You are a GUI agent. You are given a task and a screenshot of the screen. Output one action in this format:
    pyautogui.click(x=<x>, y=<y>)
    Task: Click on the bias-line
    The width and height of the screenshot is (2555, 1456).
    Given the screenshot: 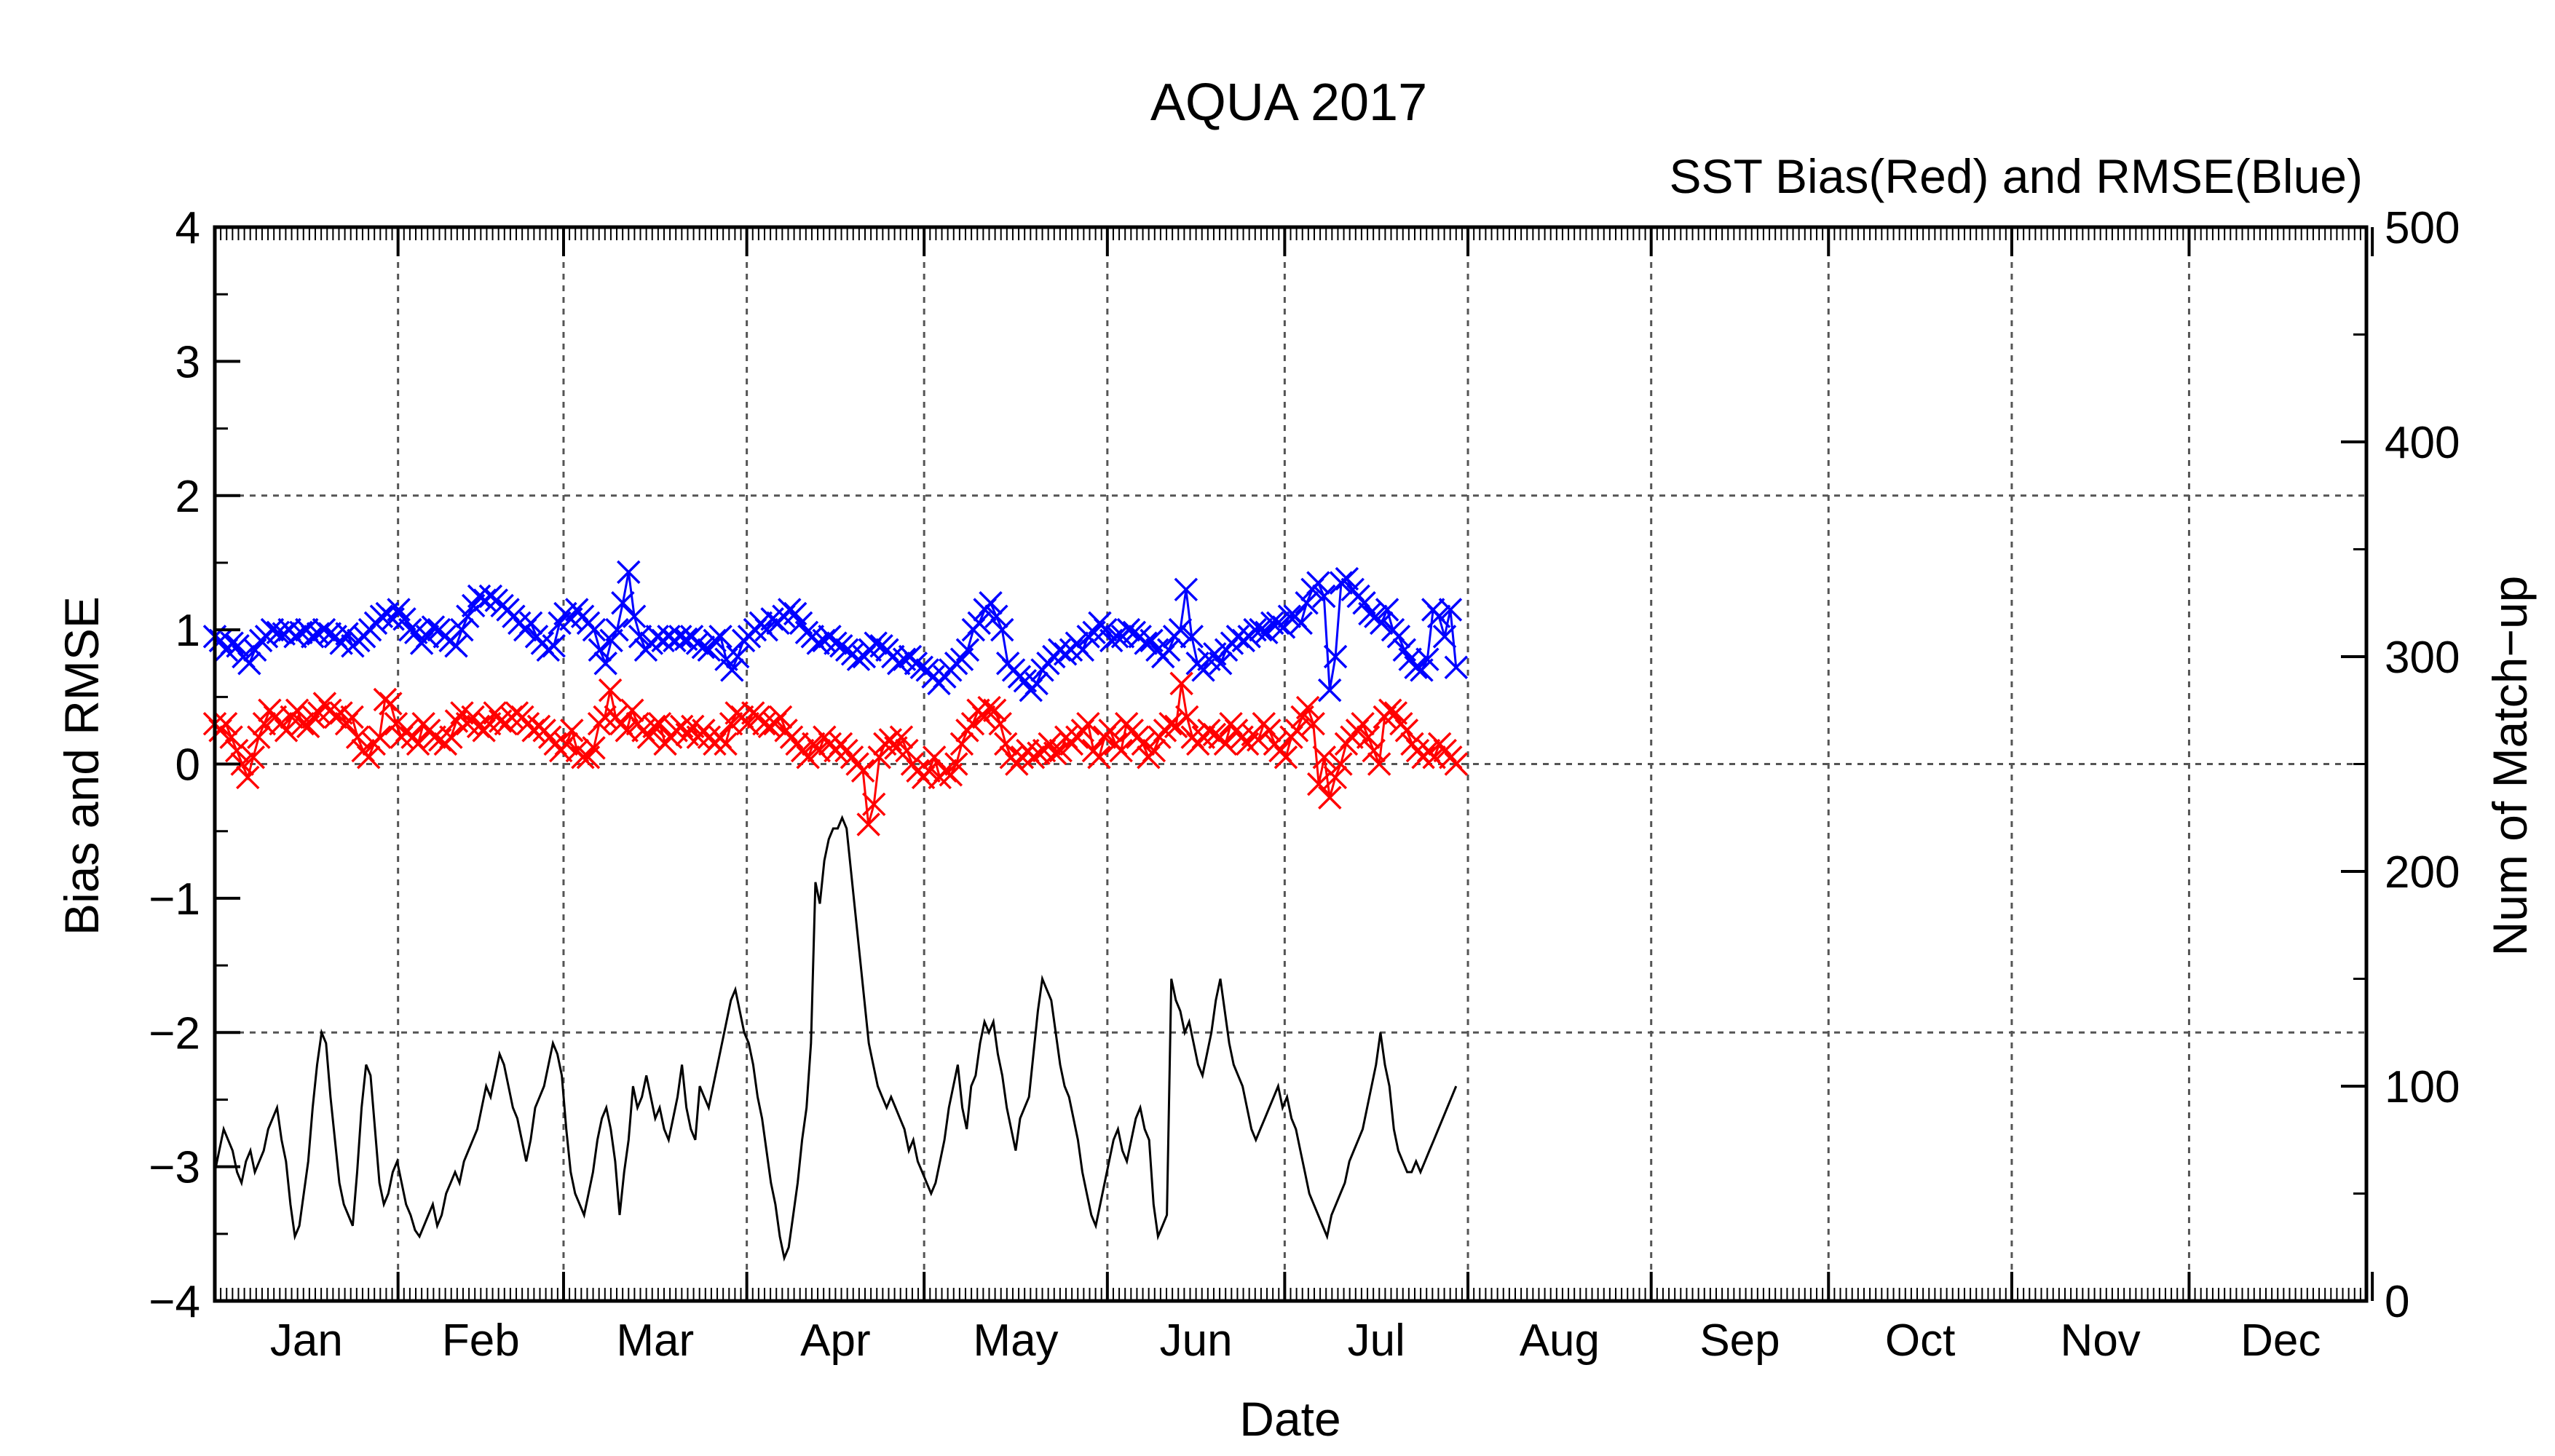 What is the action you would take?
    pyautogui.click(x=835, y=754)
    